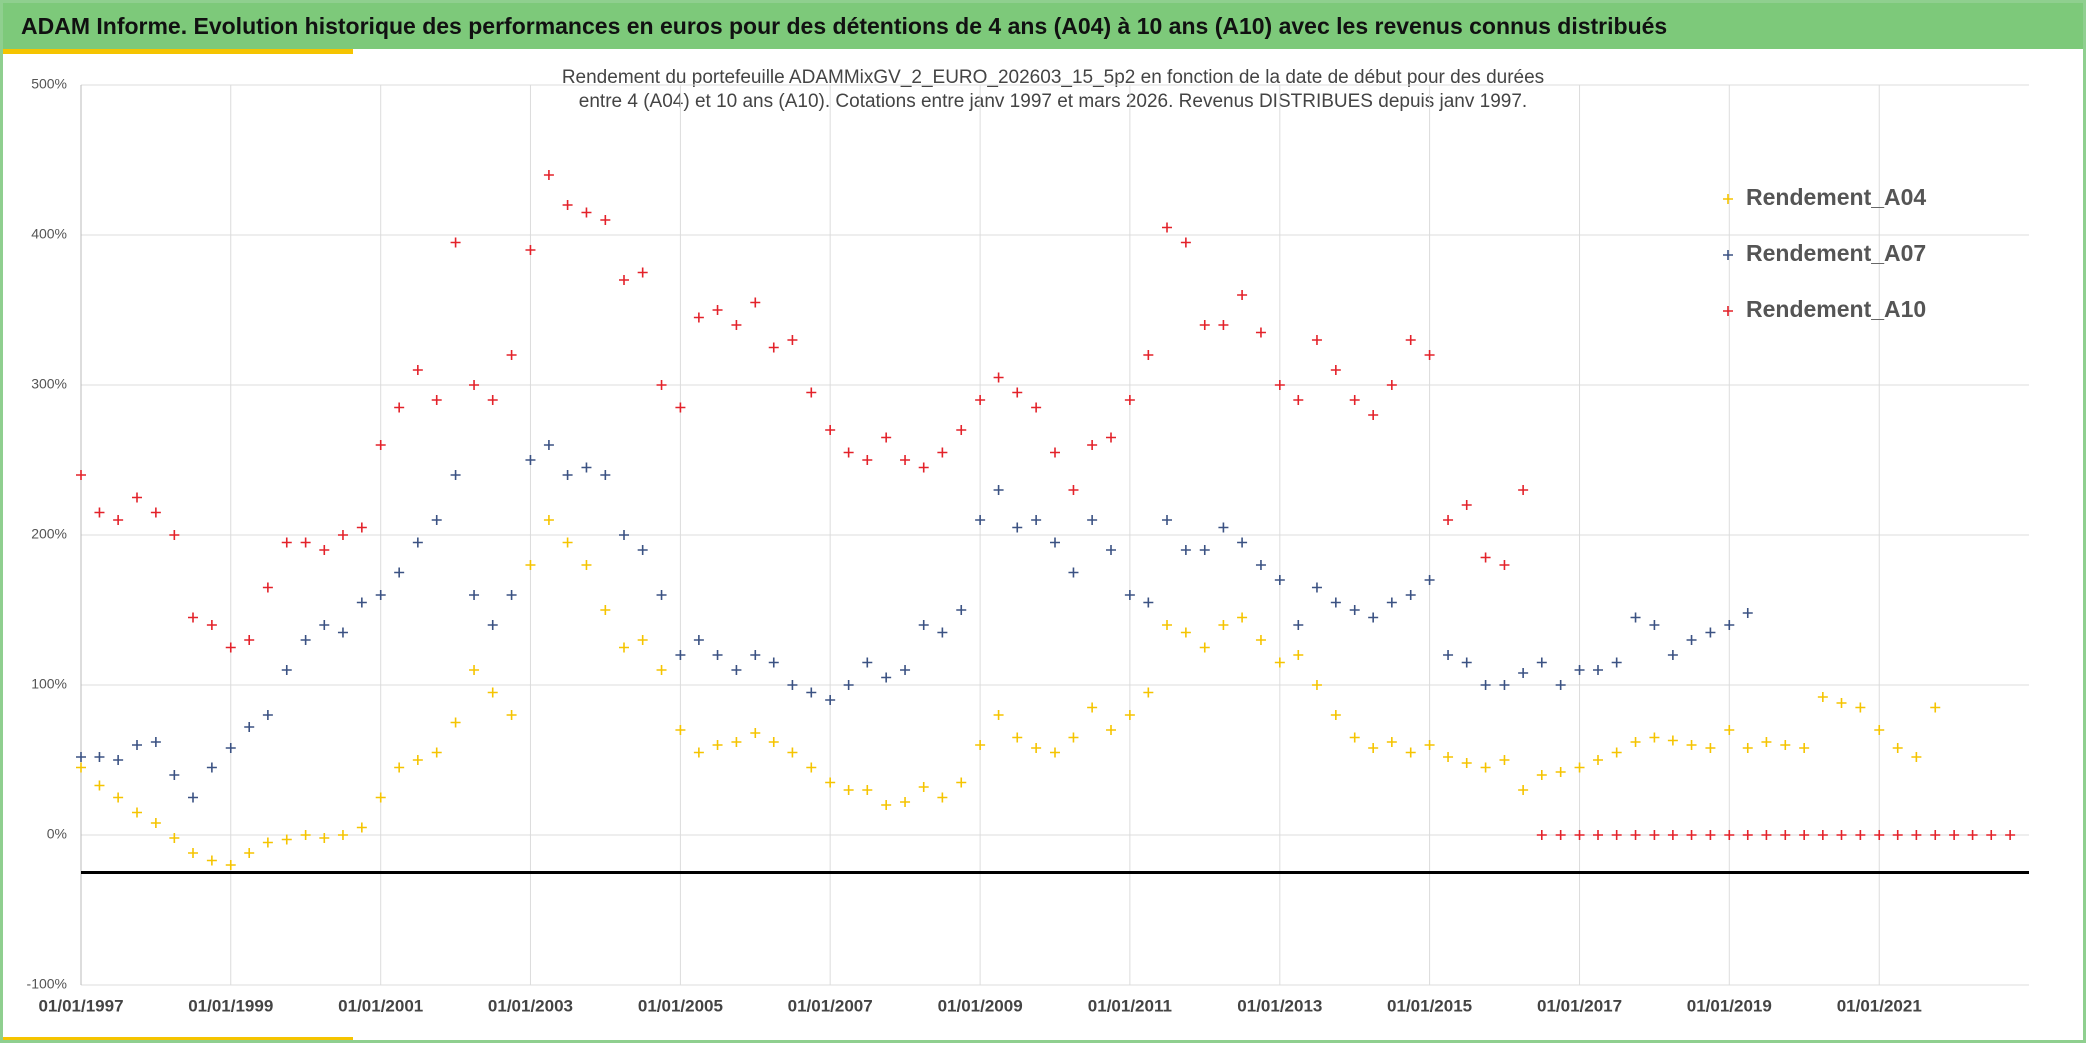 This screenshot has width=2086, height=1043. I want to click on x-tick-label: 01/01/2019, so click(1729, 1005).